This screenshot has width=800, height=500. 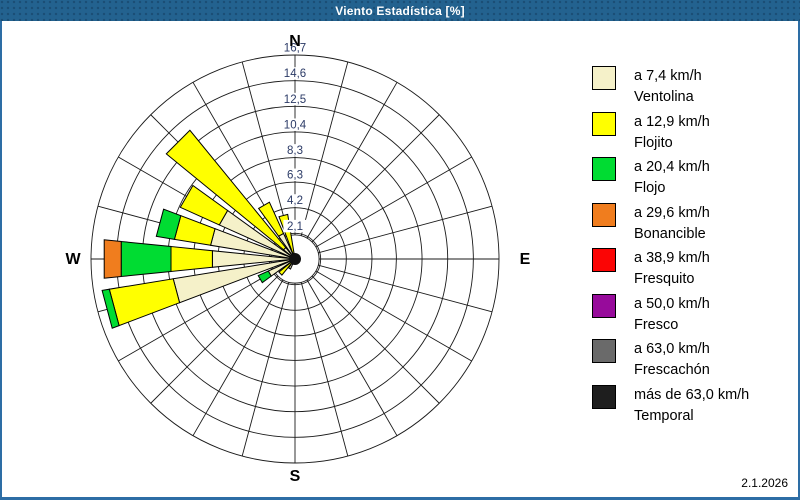 What do you see at coordinates (764, 483) in the screenshot?
I see `date-label: 2.1.2026` at bounding box center [764, 483].